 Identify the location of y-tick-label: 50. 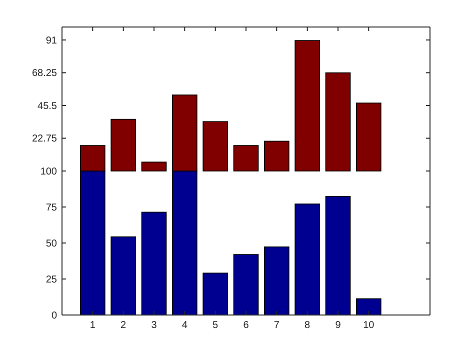
(52, 244).